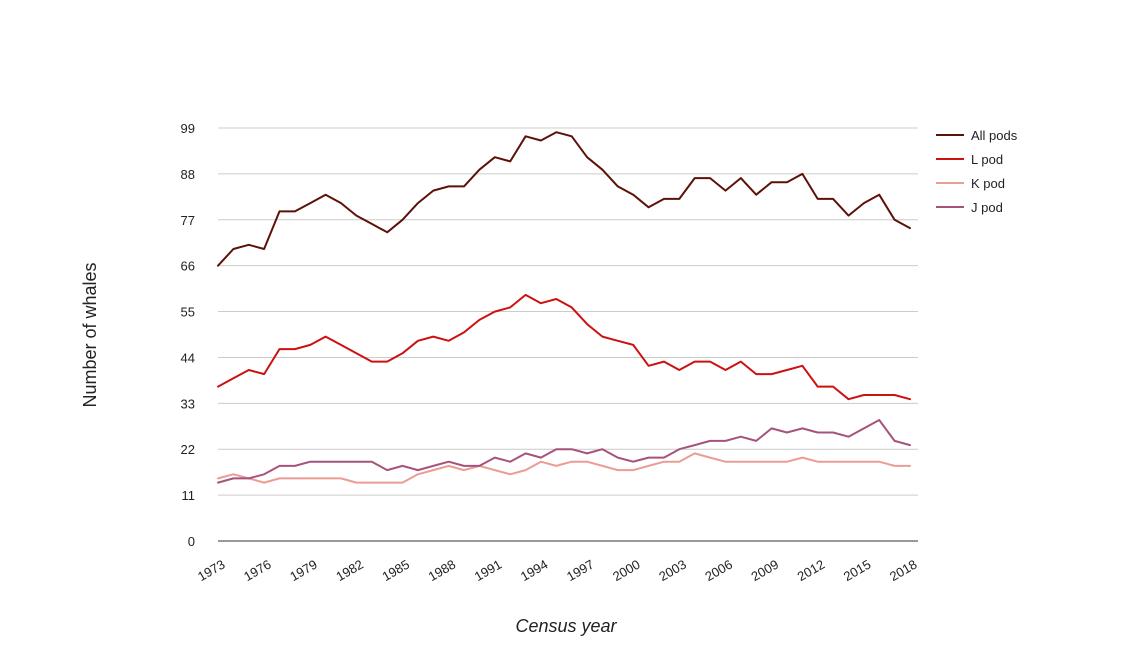 The image size is (1130, 670). What do you see at coordinates (626, 570) in the screenshot?
I see `x-tick-label: 2000` at bounding box center [626, 570].